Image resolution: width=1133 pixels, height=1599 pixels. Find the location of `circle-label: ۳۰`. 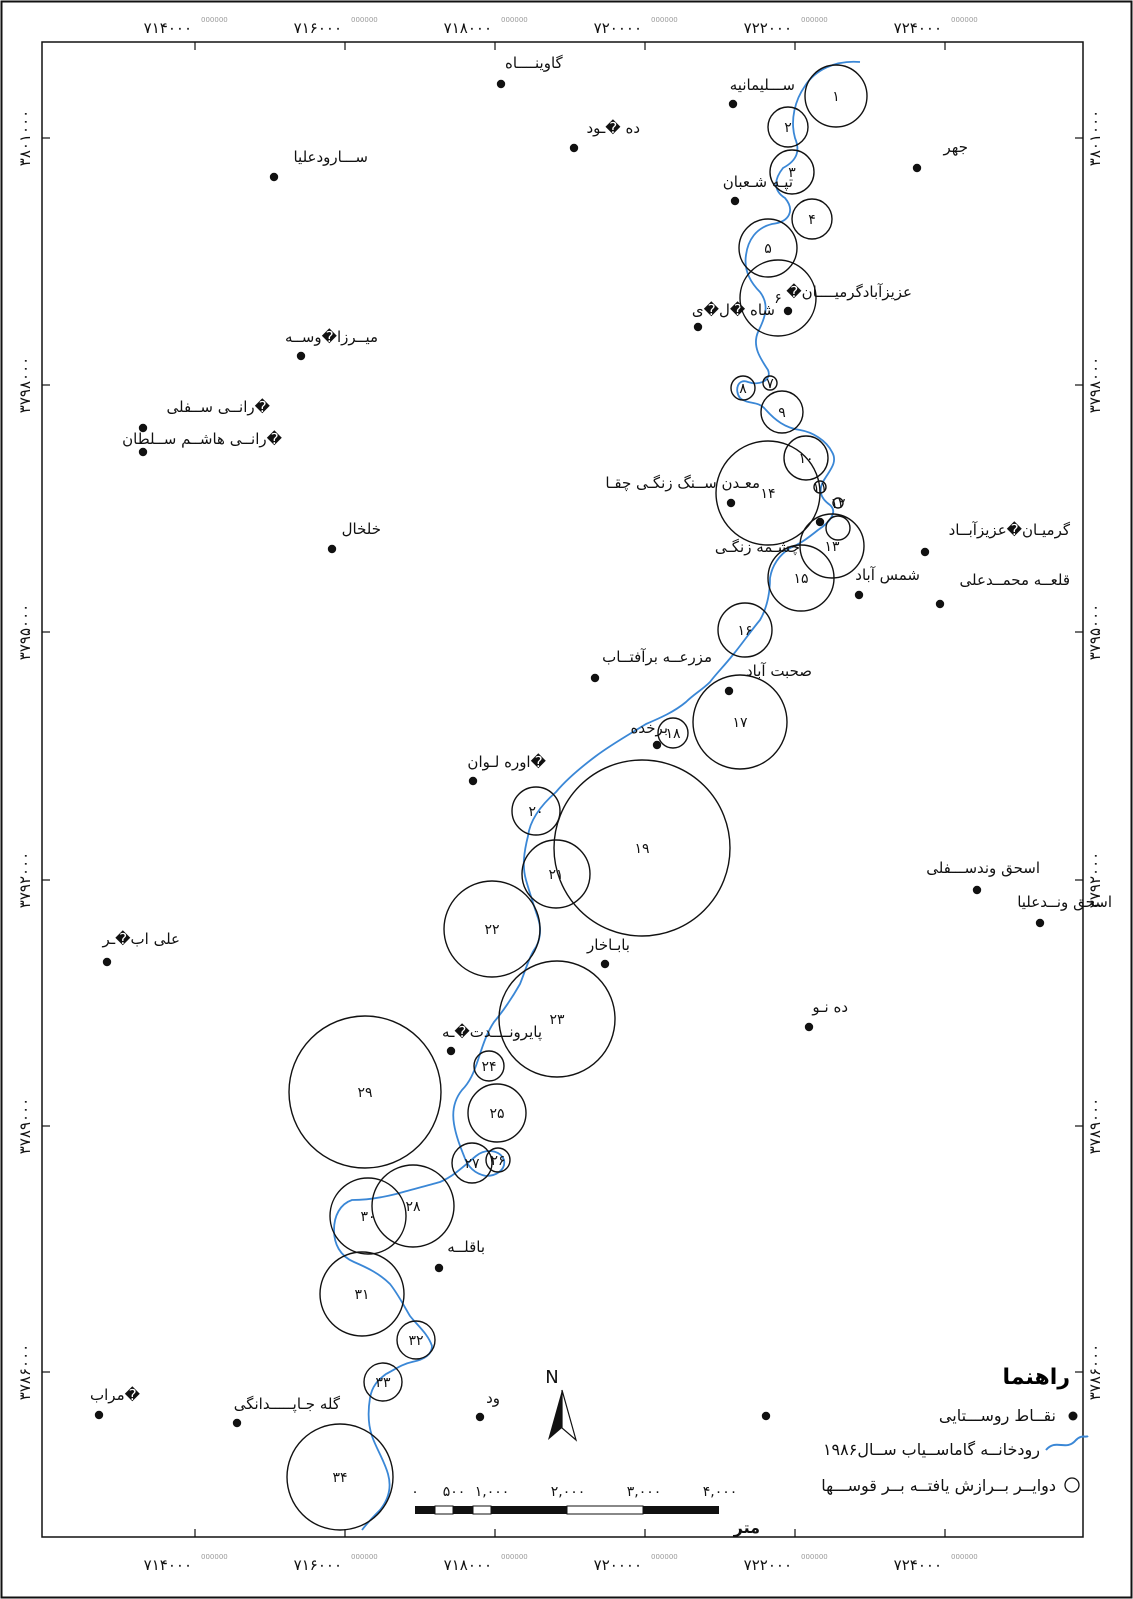

circle-label: ۳۰ is located at coordinates (367, 1217).